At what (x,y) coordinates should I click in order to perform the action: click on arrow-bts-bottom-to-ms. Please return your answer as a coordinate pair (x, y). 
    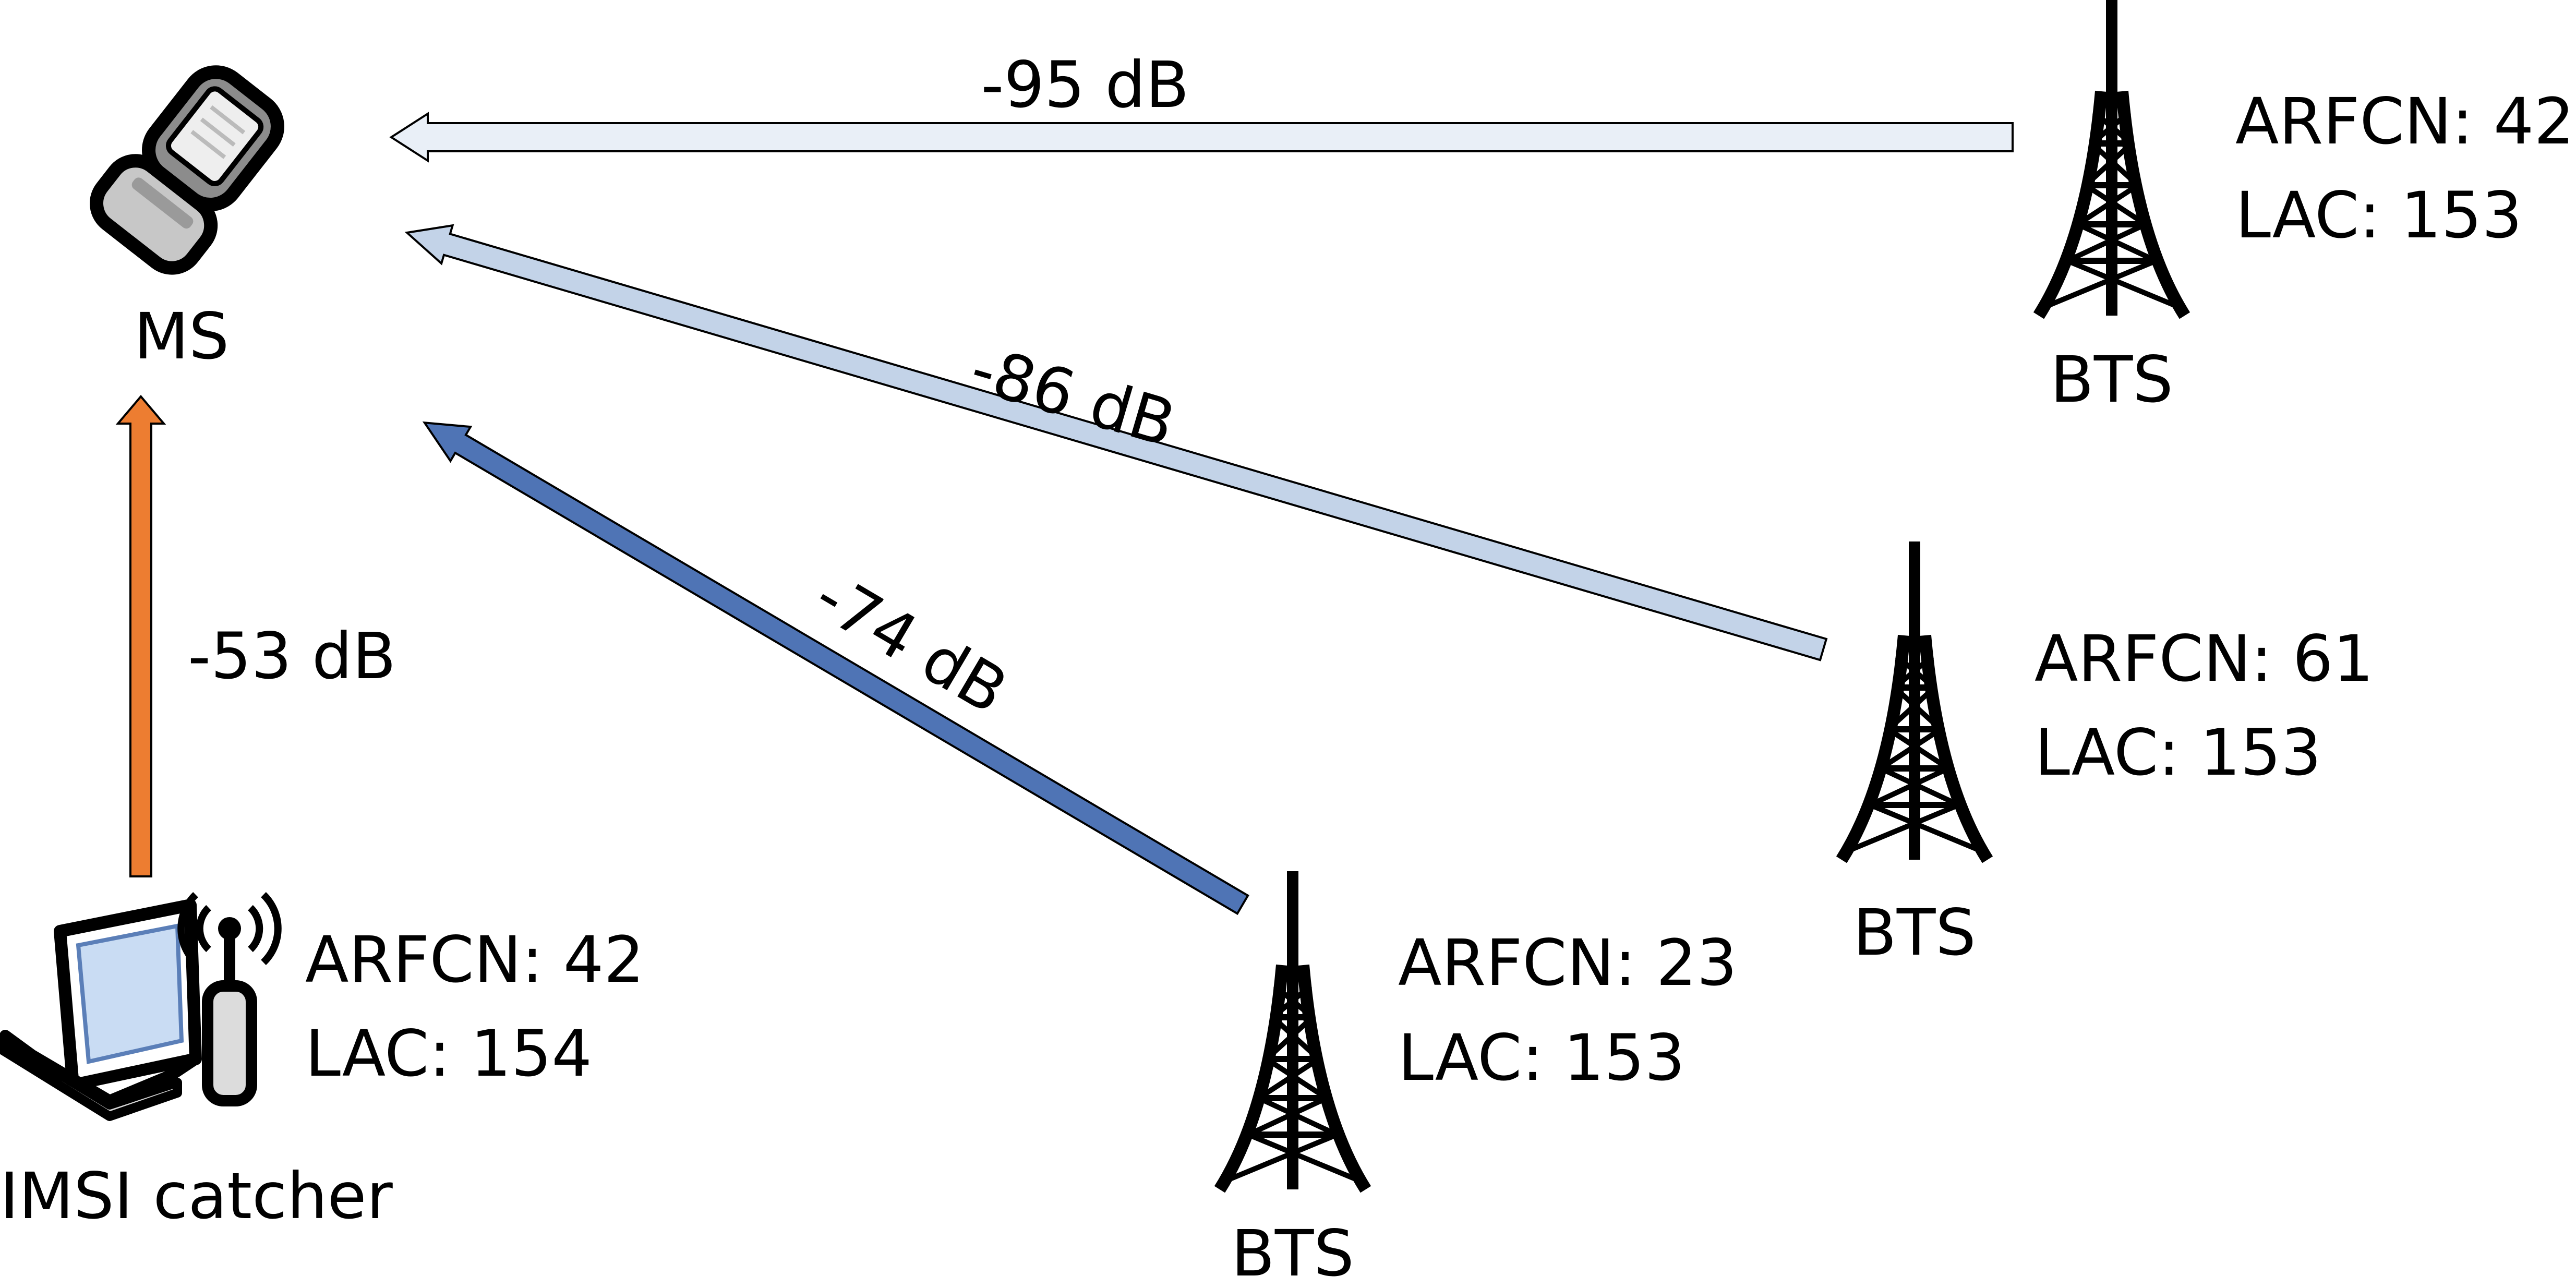
    Looking at the image, I should click on (835, 668).